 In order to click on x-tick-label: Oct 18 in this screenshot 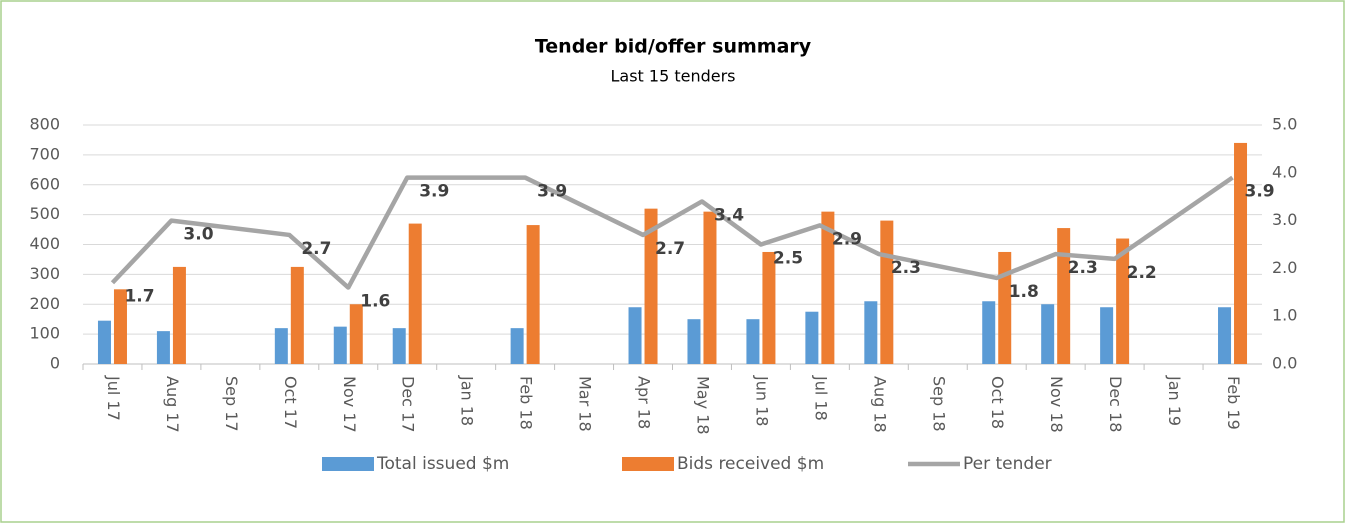, I will do `click(997, 402)`.